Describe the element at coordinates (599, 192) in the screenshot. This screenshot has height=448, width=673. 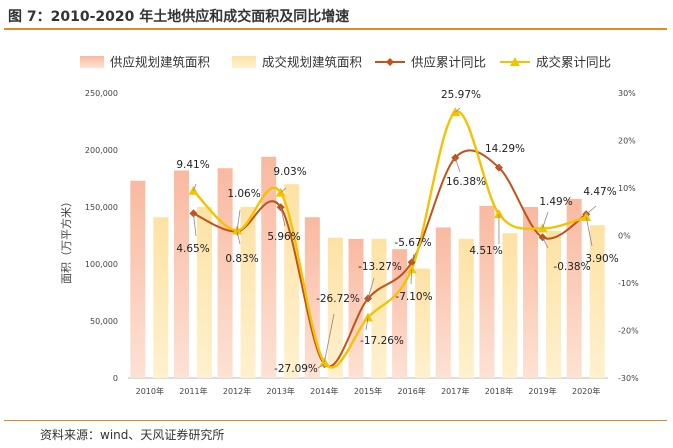
I see `data-label: 4.47%` at that location.